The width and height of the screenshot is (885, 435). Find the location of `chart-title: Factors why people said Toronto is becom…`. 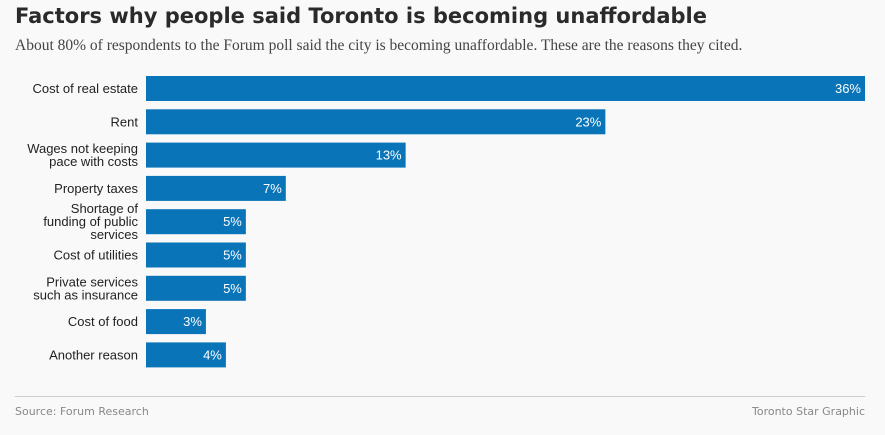

chart-title: Factors why people said Toronto is becom… is located at coordinates (361, 16).